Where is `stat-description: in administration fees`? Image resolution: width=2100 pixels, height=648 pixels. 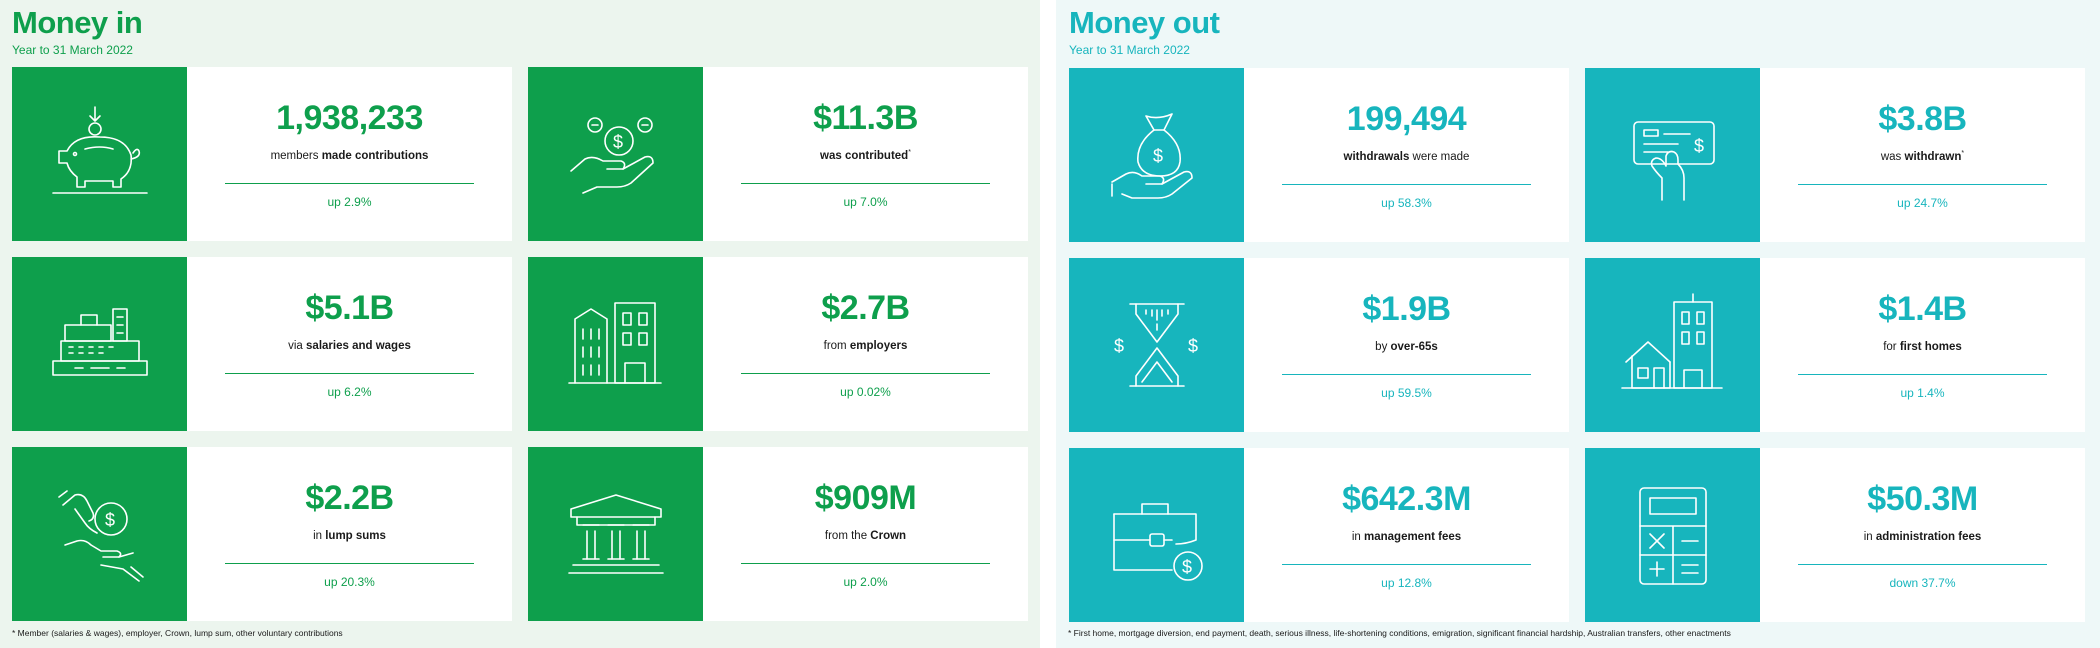 stat-description: in administration fees is located at coordinates (1922, 536).